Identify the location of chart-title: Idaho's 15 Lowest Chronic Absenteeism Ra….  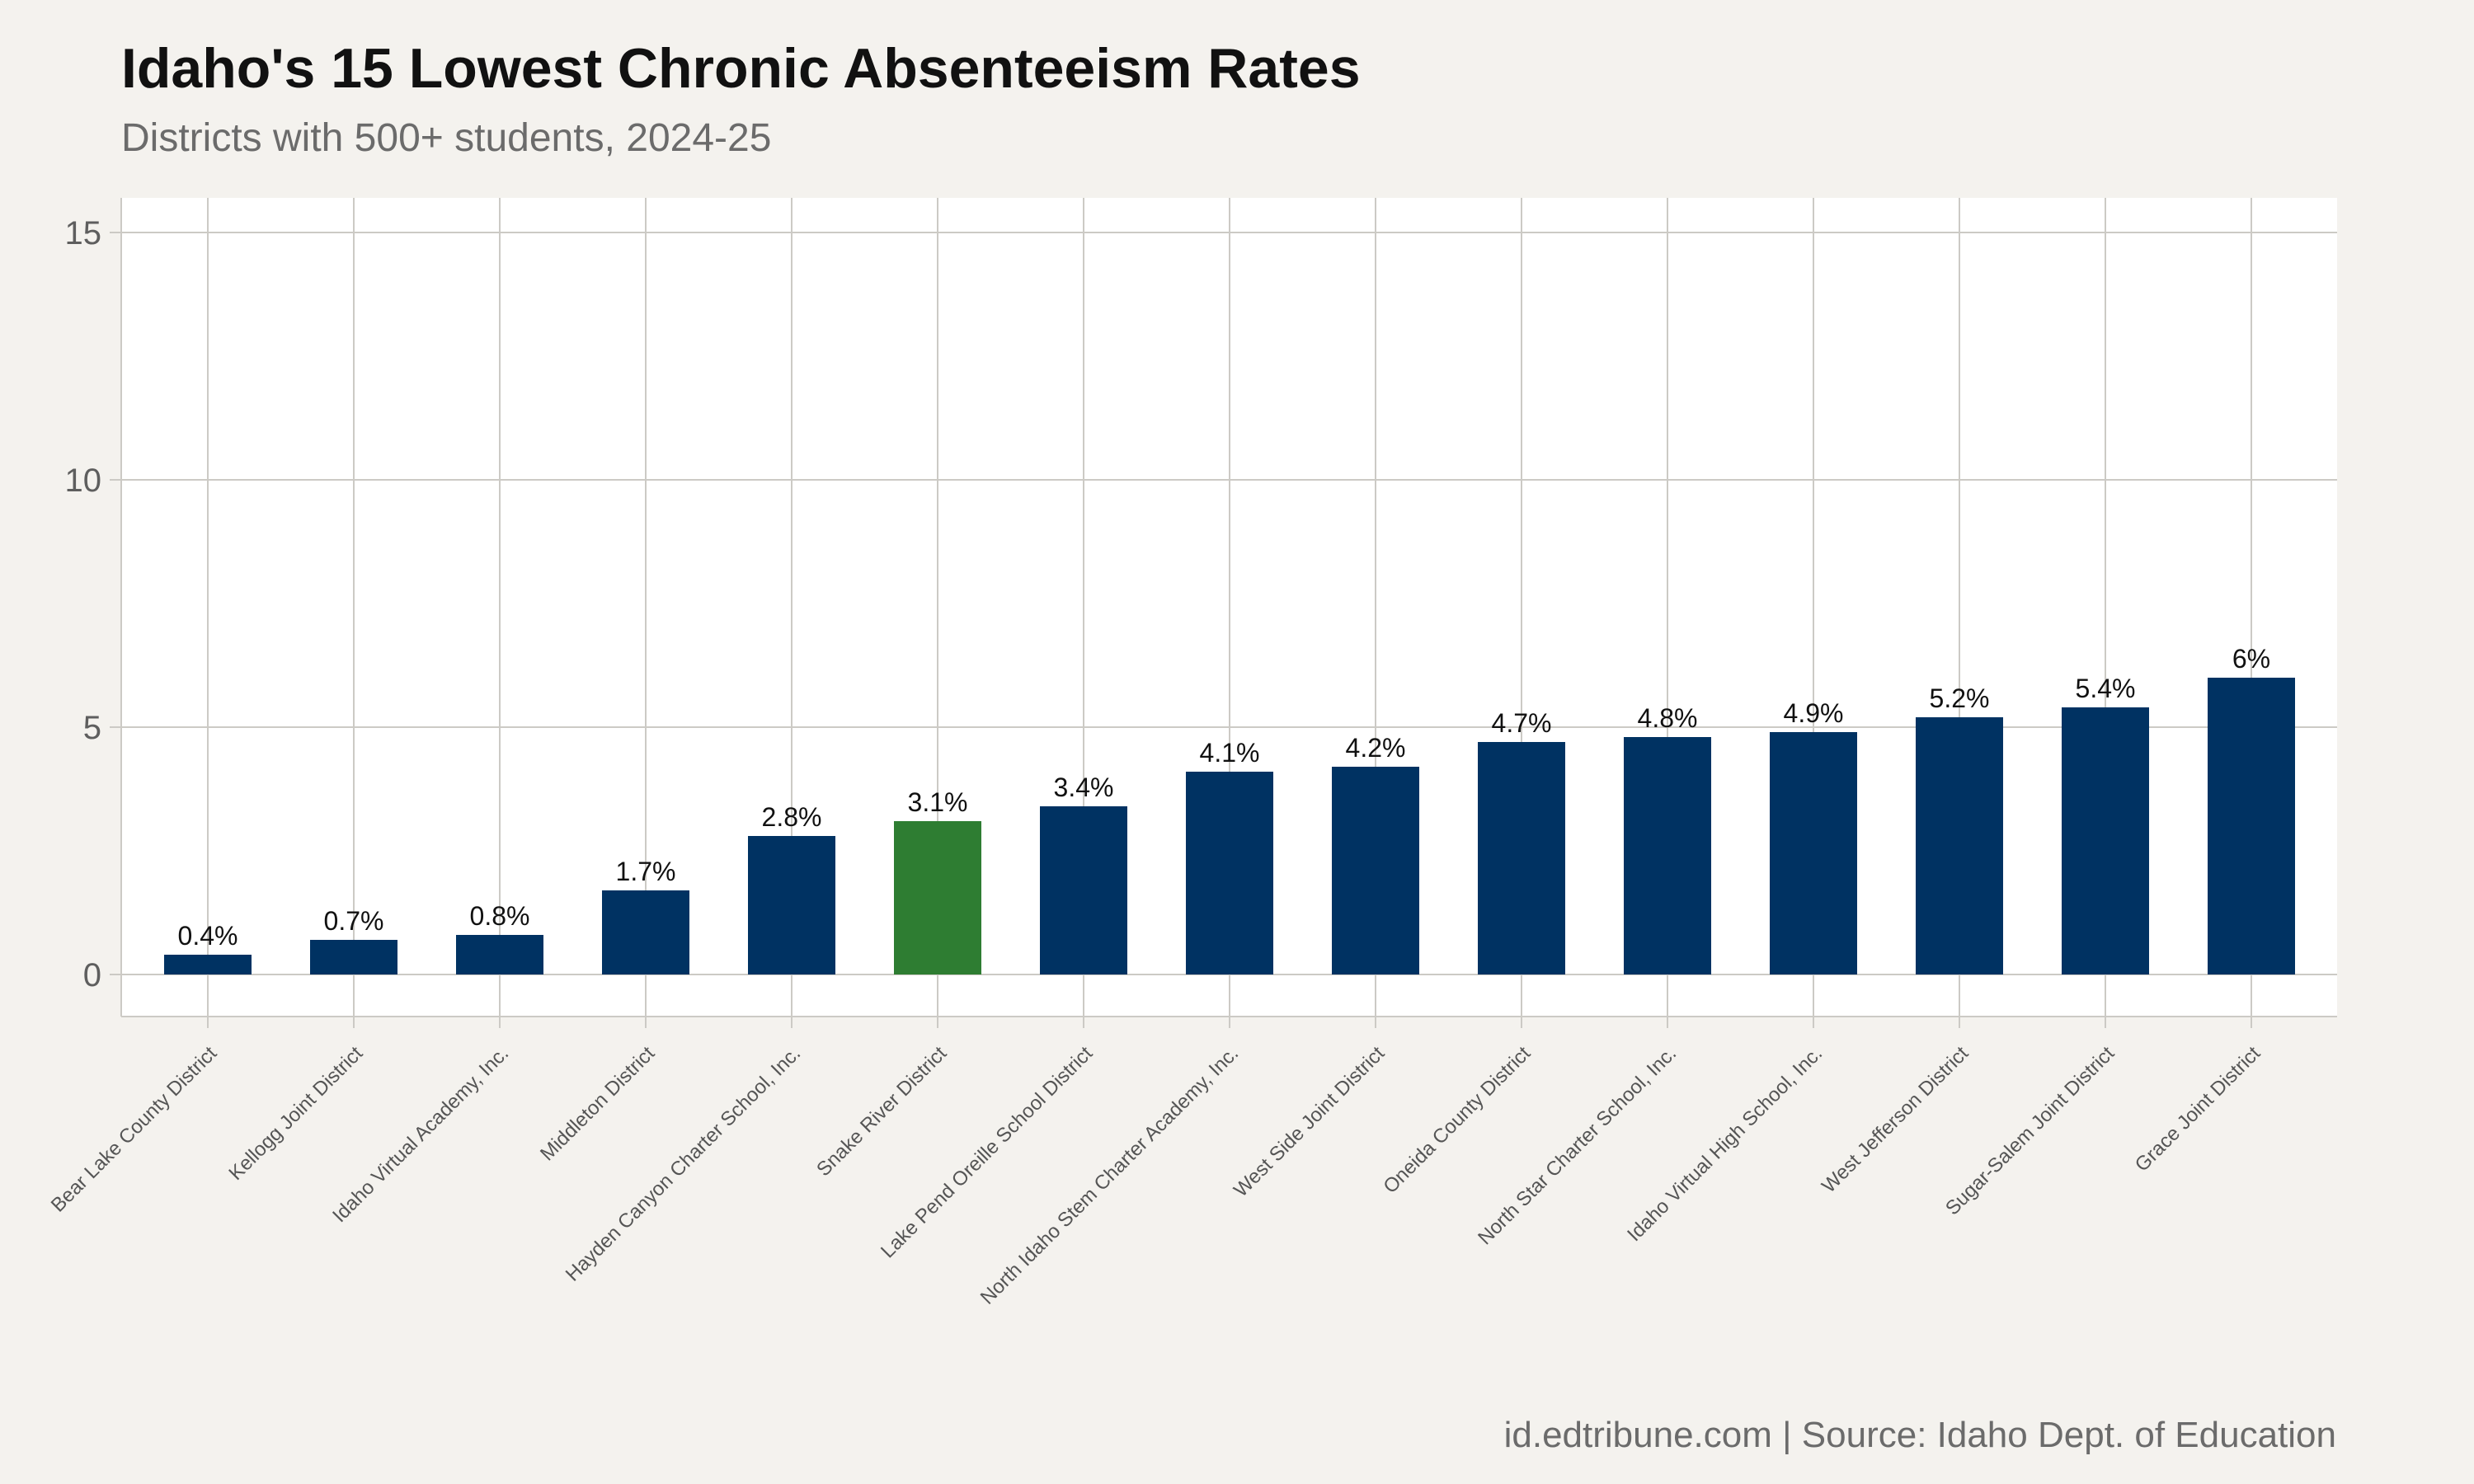
(741, 68).